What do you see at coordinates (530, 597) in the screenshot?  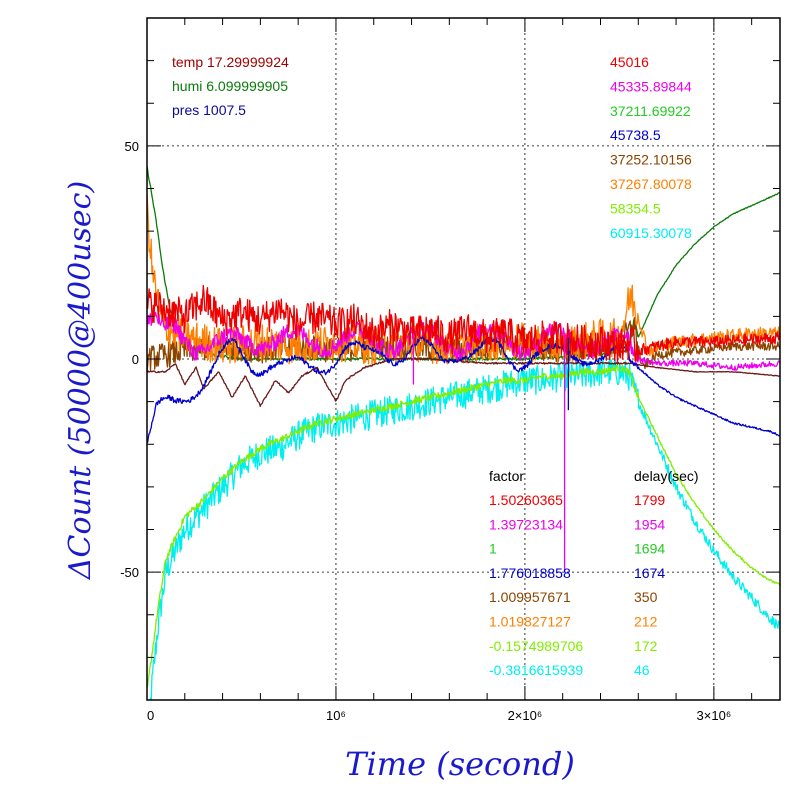 I see `factor-value-4: 1.009957671` at bounding box center [530, 597].